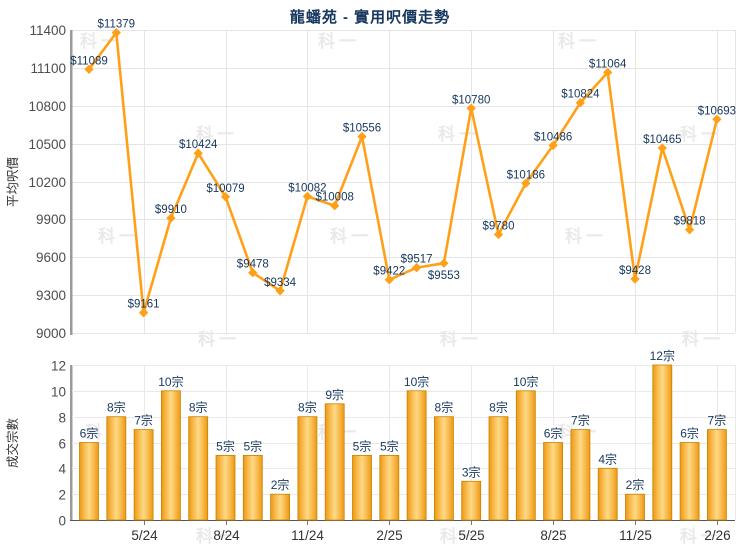 This screenshot has width=740, height=550. I want to click on x-axis-label: 11/25, so click(635, 535).